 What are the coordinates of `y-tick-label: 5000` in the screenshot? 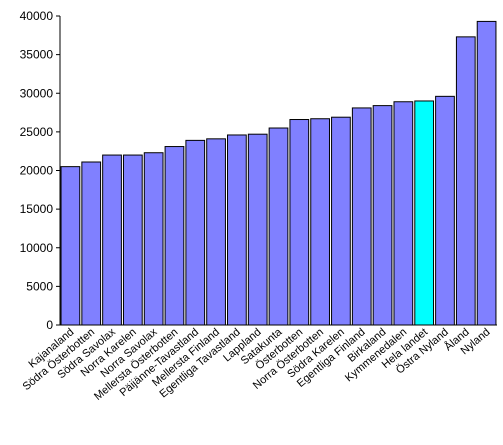 It's located at (39, 286).